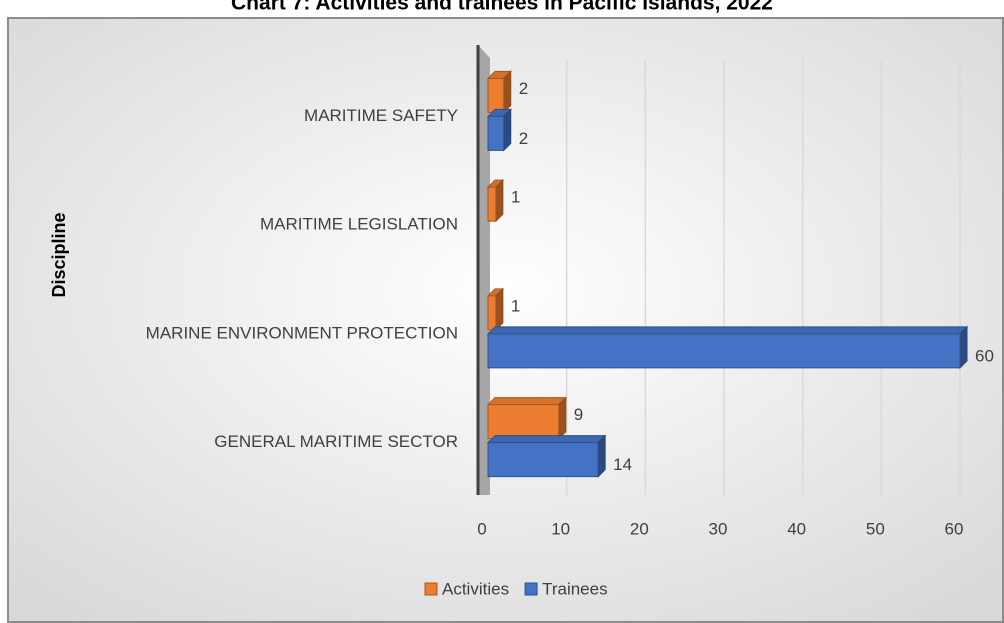 The width and height of the screenshot is (1004, 623). What do you see at coordinates (381, 115) in the screenshot?
I see `y-tick-label: MARITIME SAFETY` at bounding box center [381, 115].